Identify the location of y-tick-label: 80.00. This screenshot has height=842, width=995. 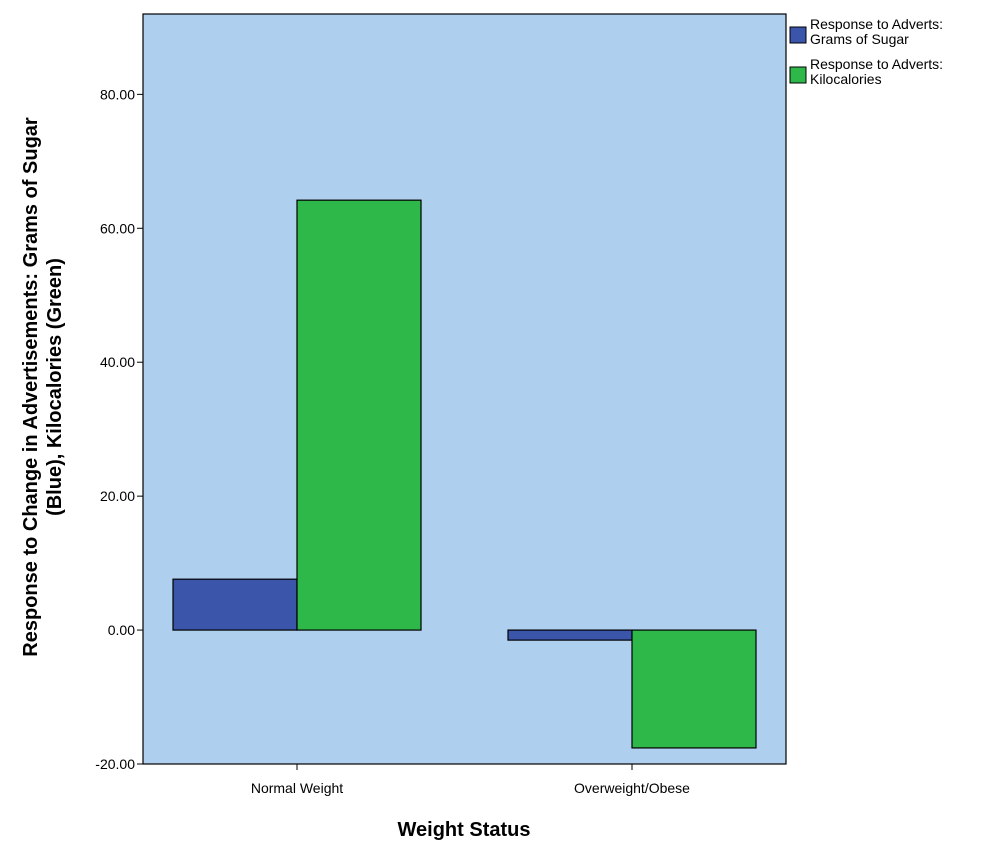
(117, 94).